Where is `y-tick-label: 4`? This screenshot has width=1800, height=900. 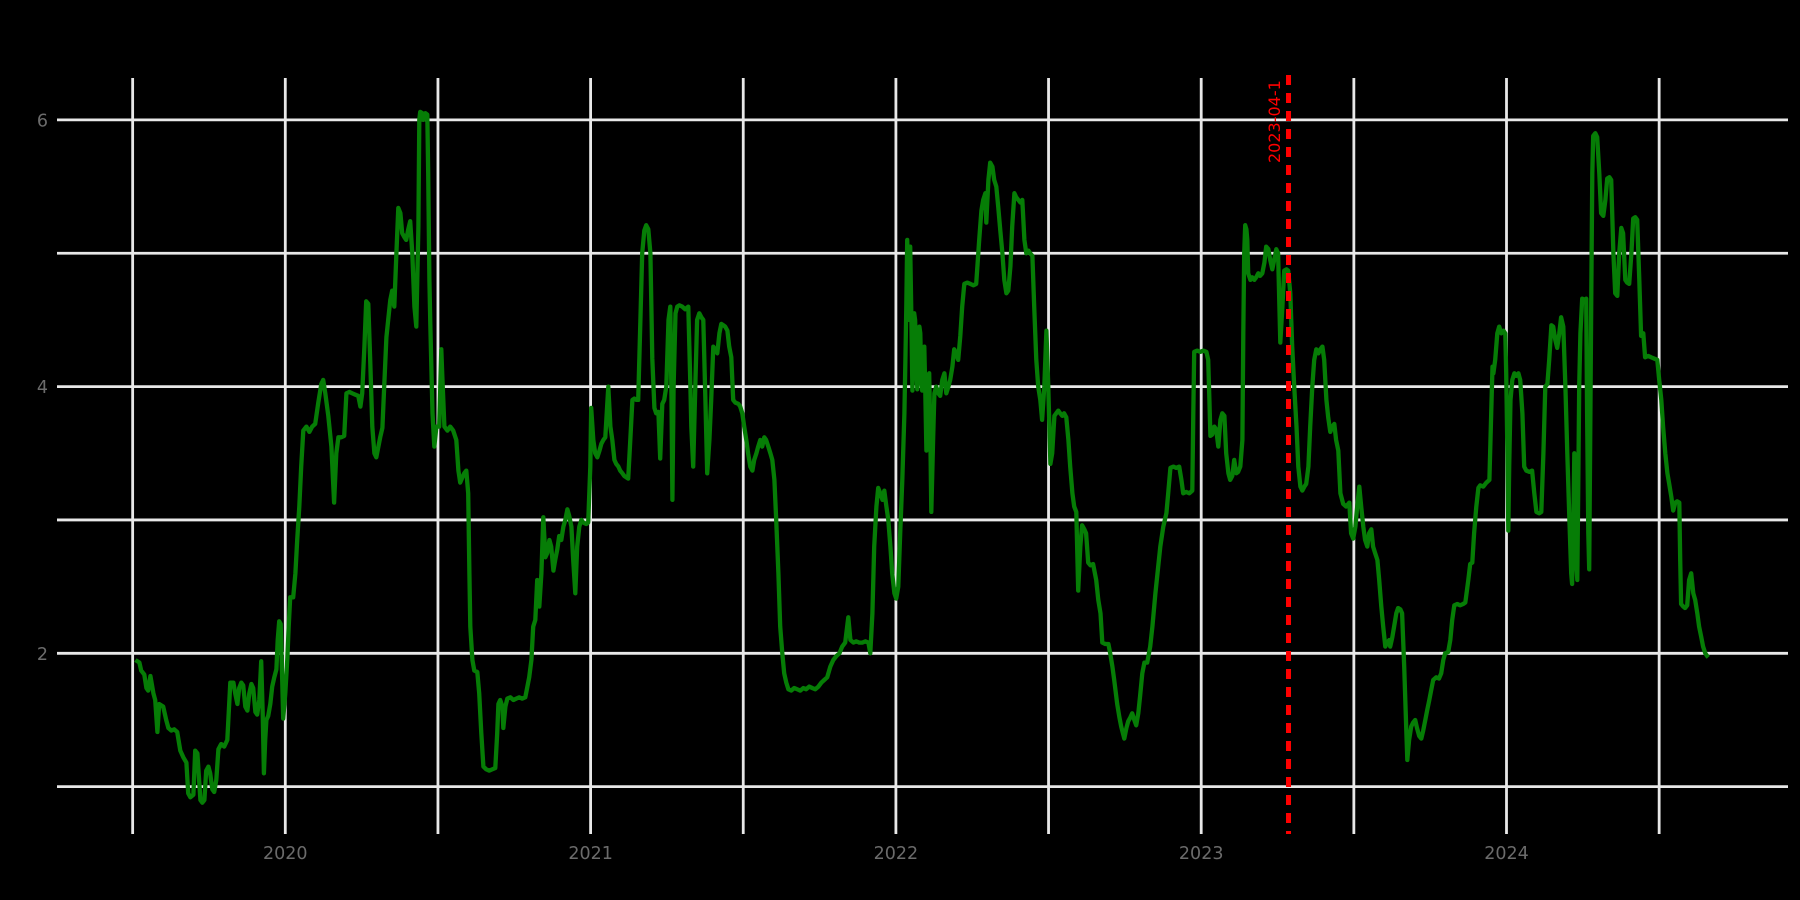 y-tick-label: 4 is located at coordinates (42, 388).